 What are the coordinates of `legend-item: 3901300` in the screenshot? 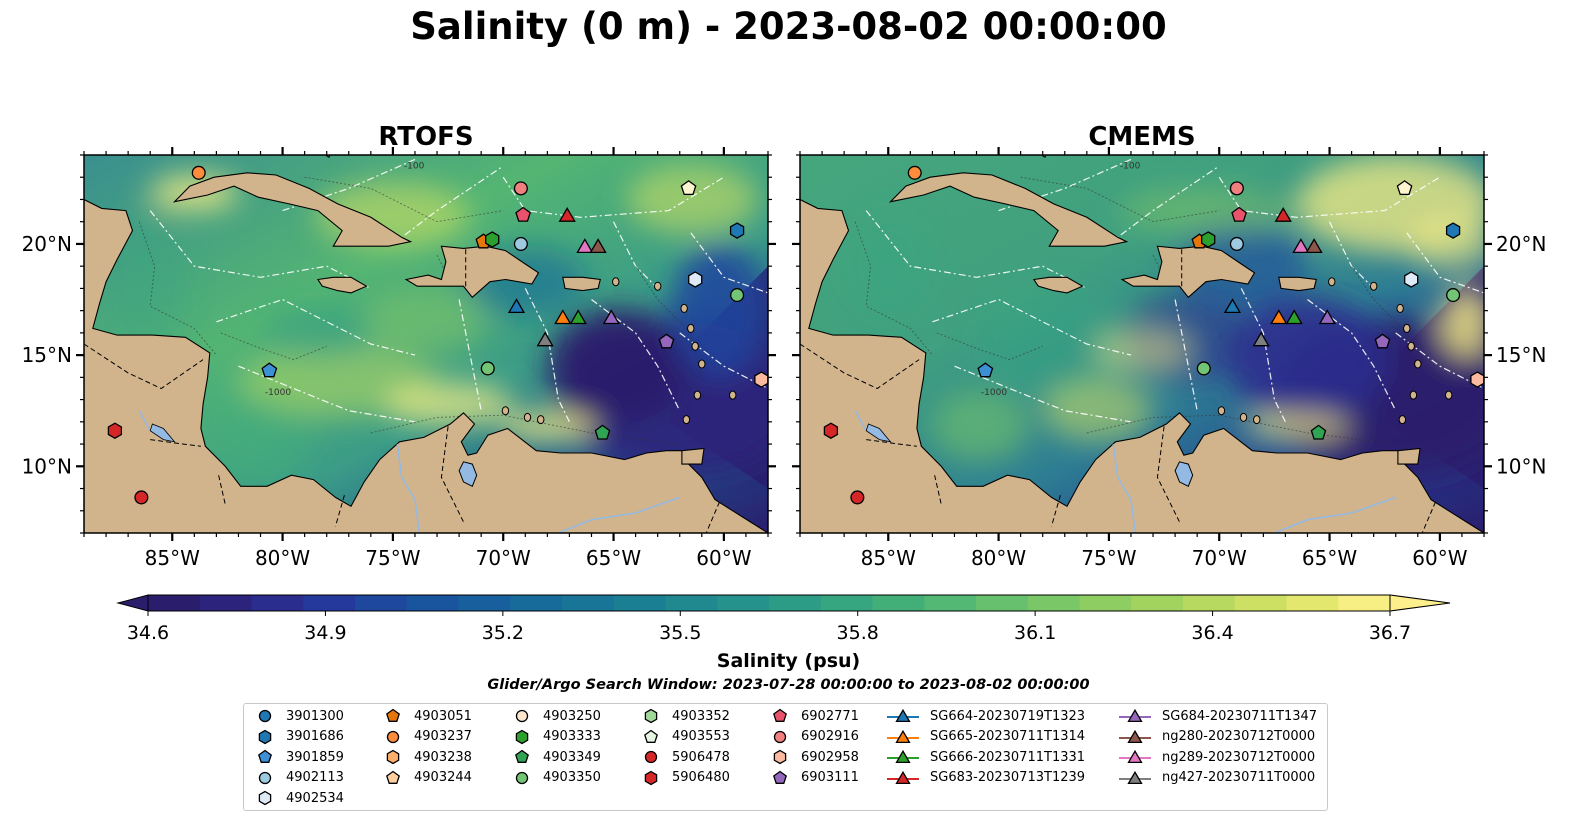 It's located at (299, 716).